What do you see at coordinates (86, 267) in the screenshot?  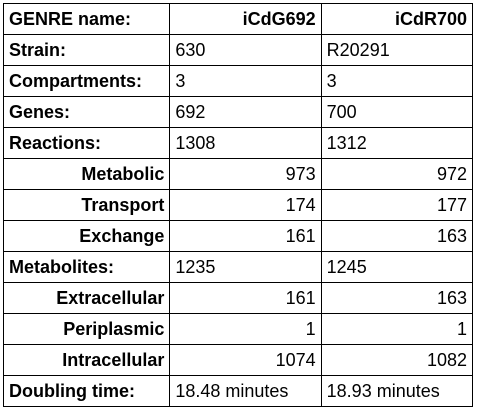 I see `row-label: Metabolites:` at bounding box center [86, 267].